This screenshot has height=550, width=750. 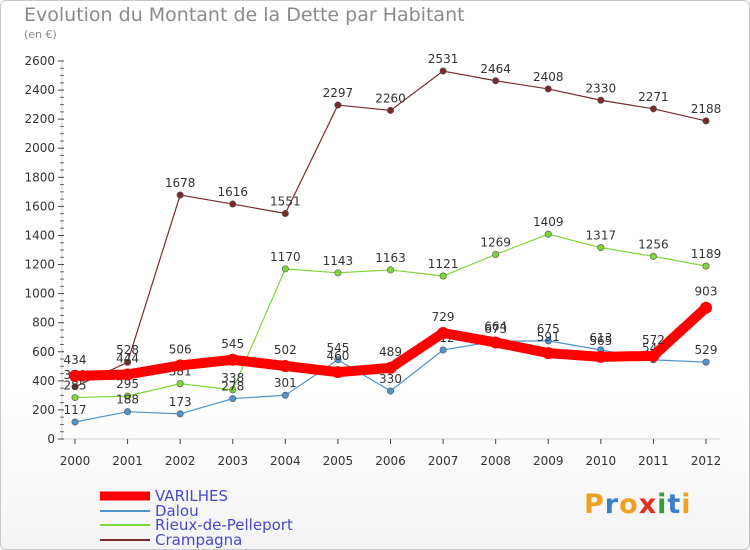 I want to click on data-label: 2330, so click(x=601, y=88).